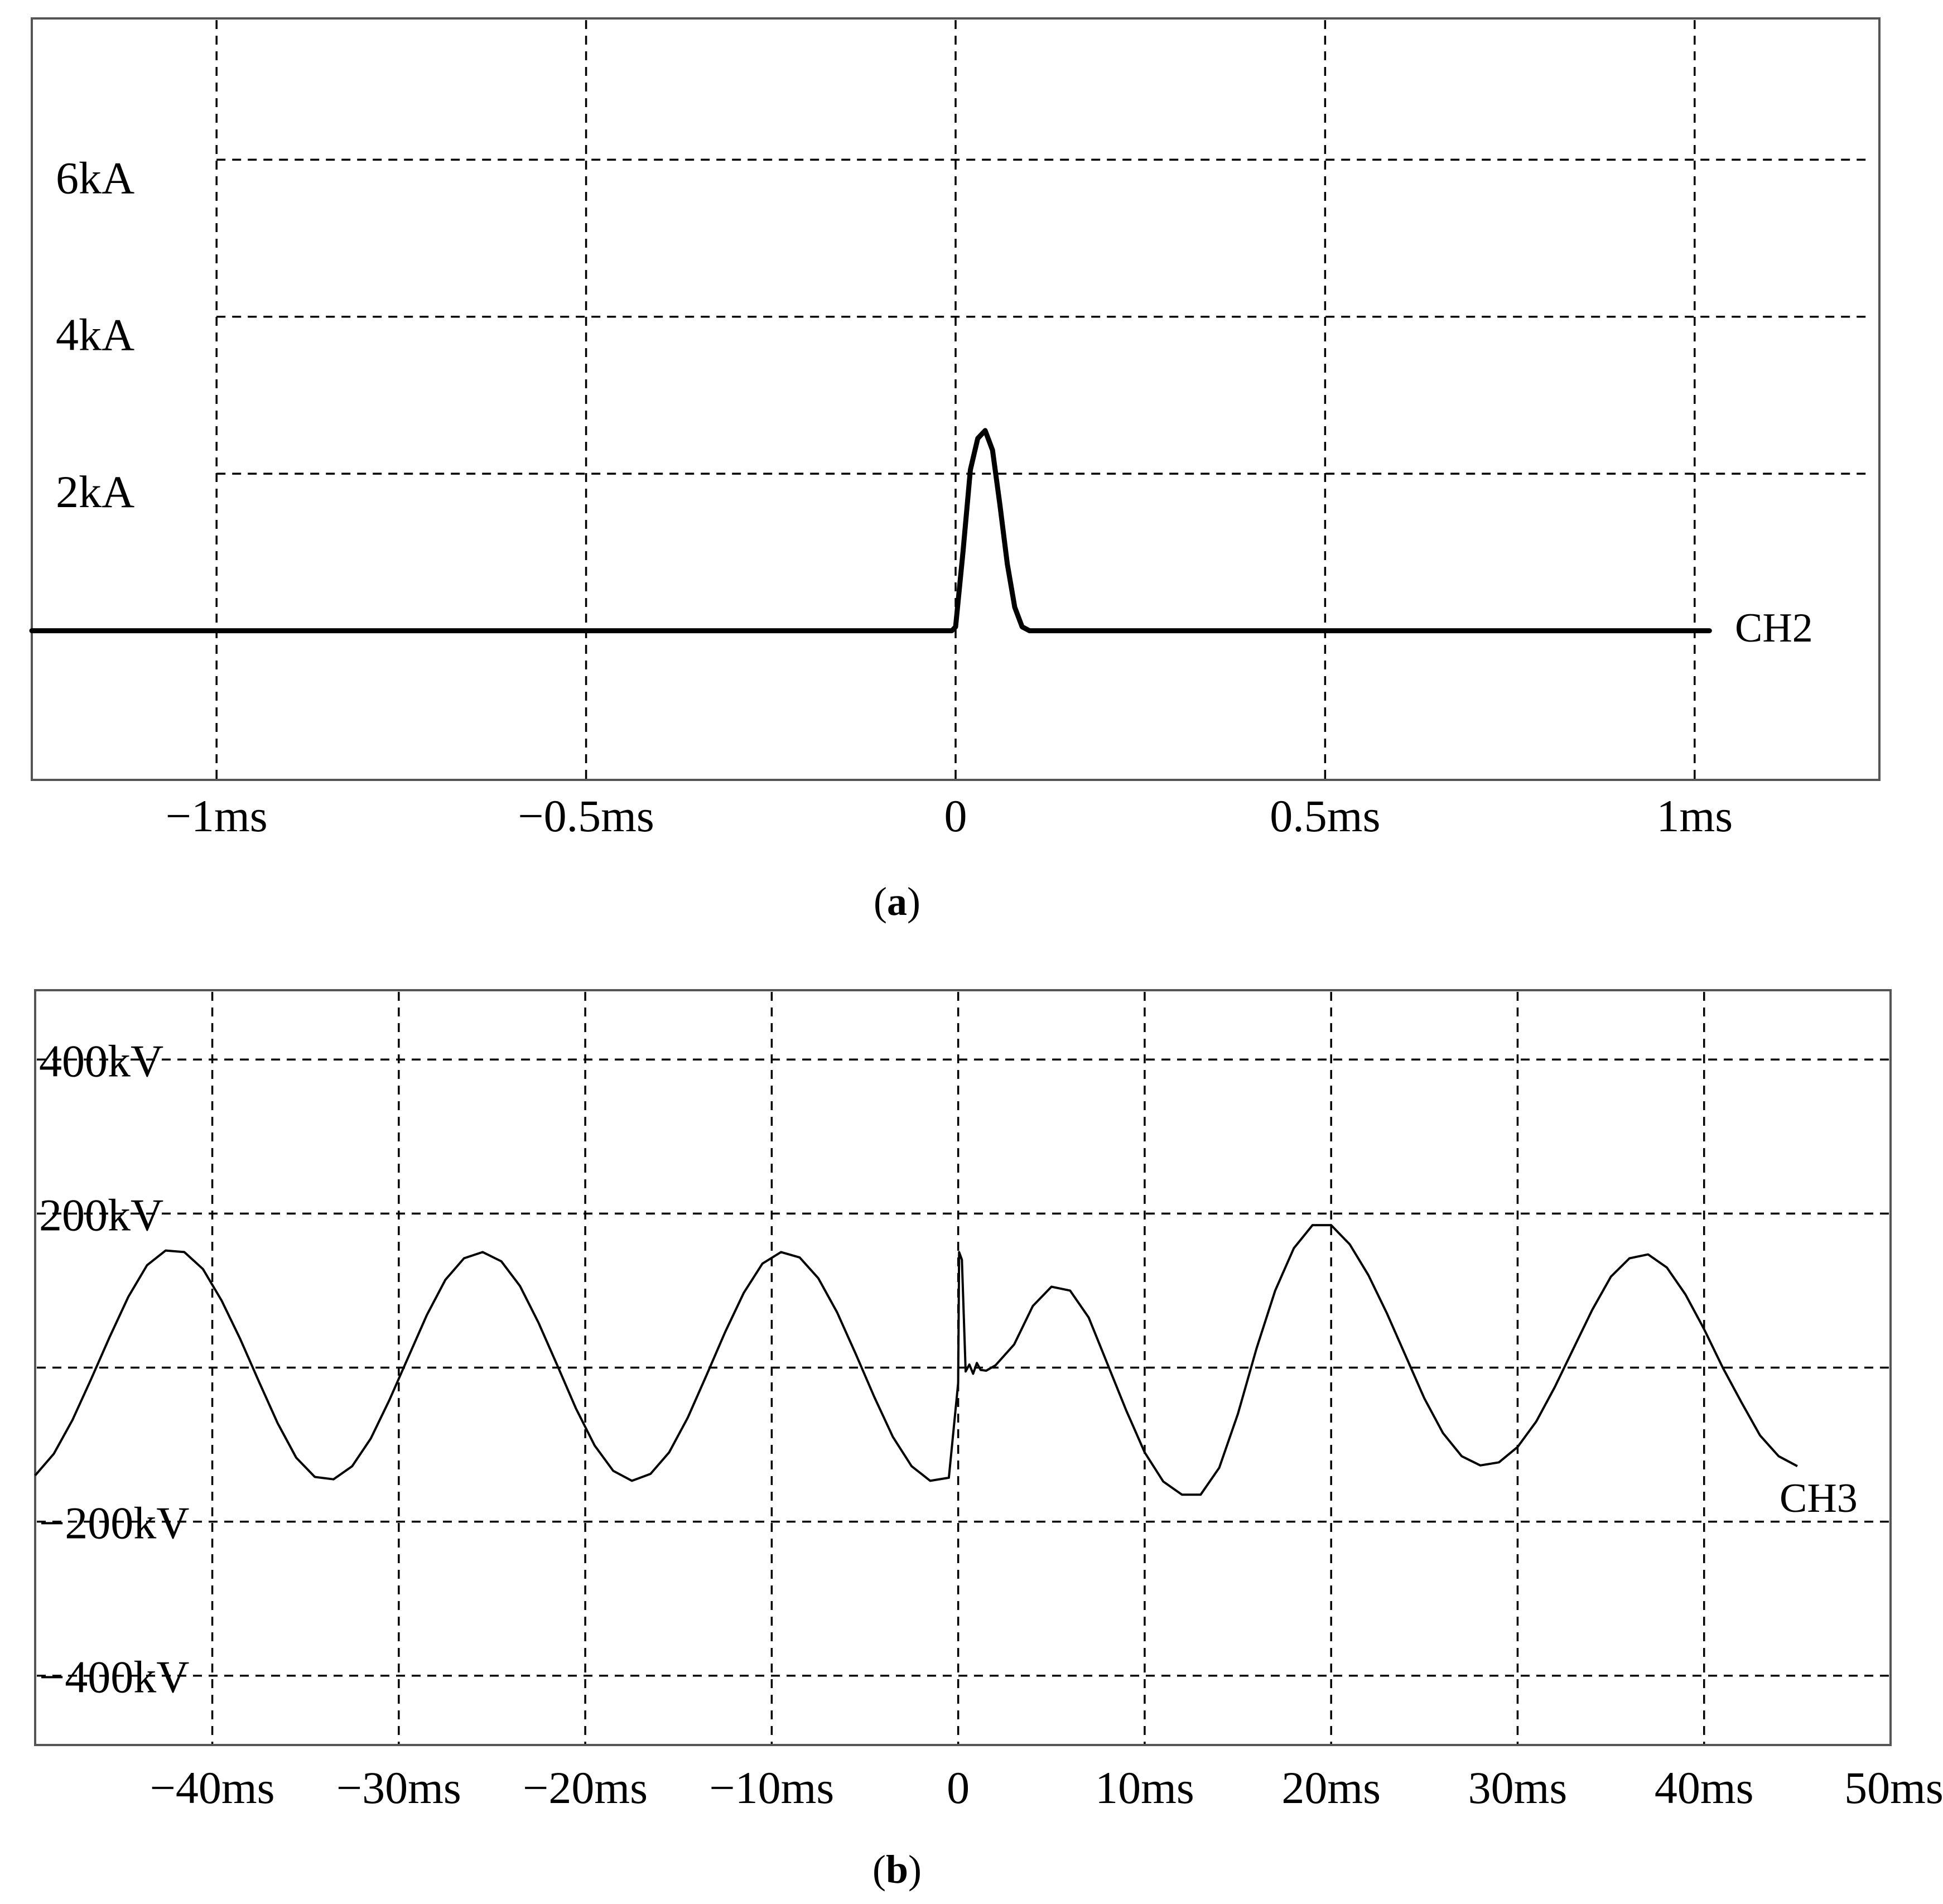 This screenshot has width=1943, height=1904. I want to click on panel-a-x-tick-label-0: −1ms, so click(217, 815).